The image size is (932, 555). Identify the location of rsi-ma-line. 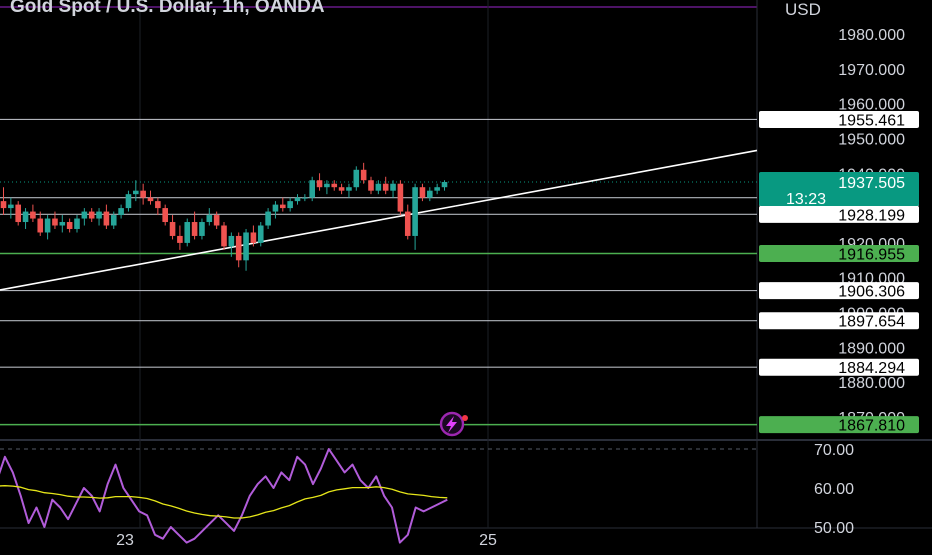
(224, 502).